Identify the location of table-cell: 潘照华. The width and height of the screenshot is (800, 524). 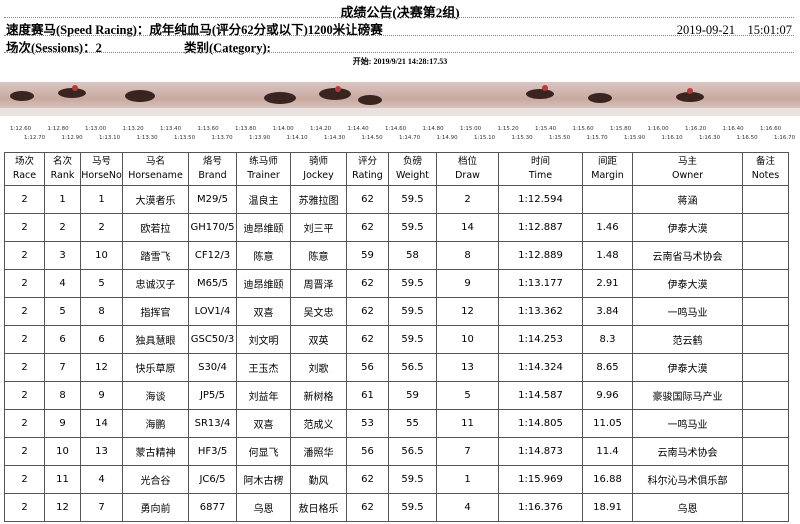
(318, 451).